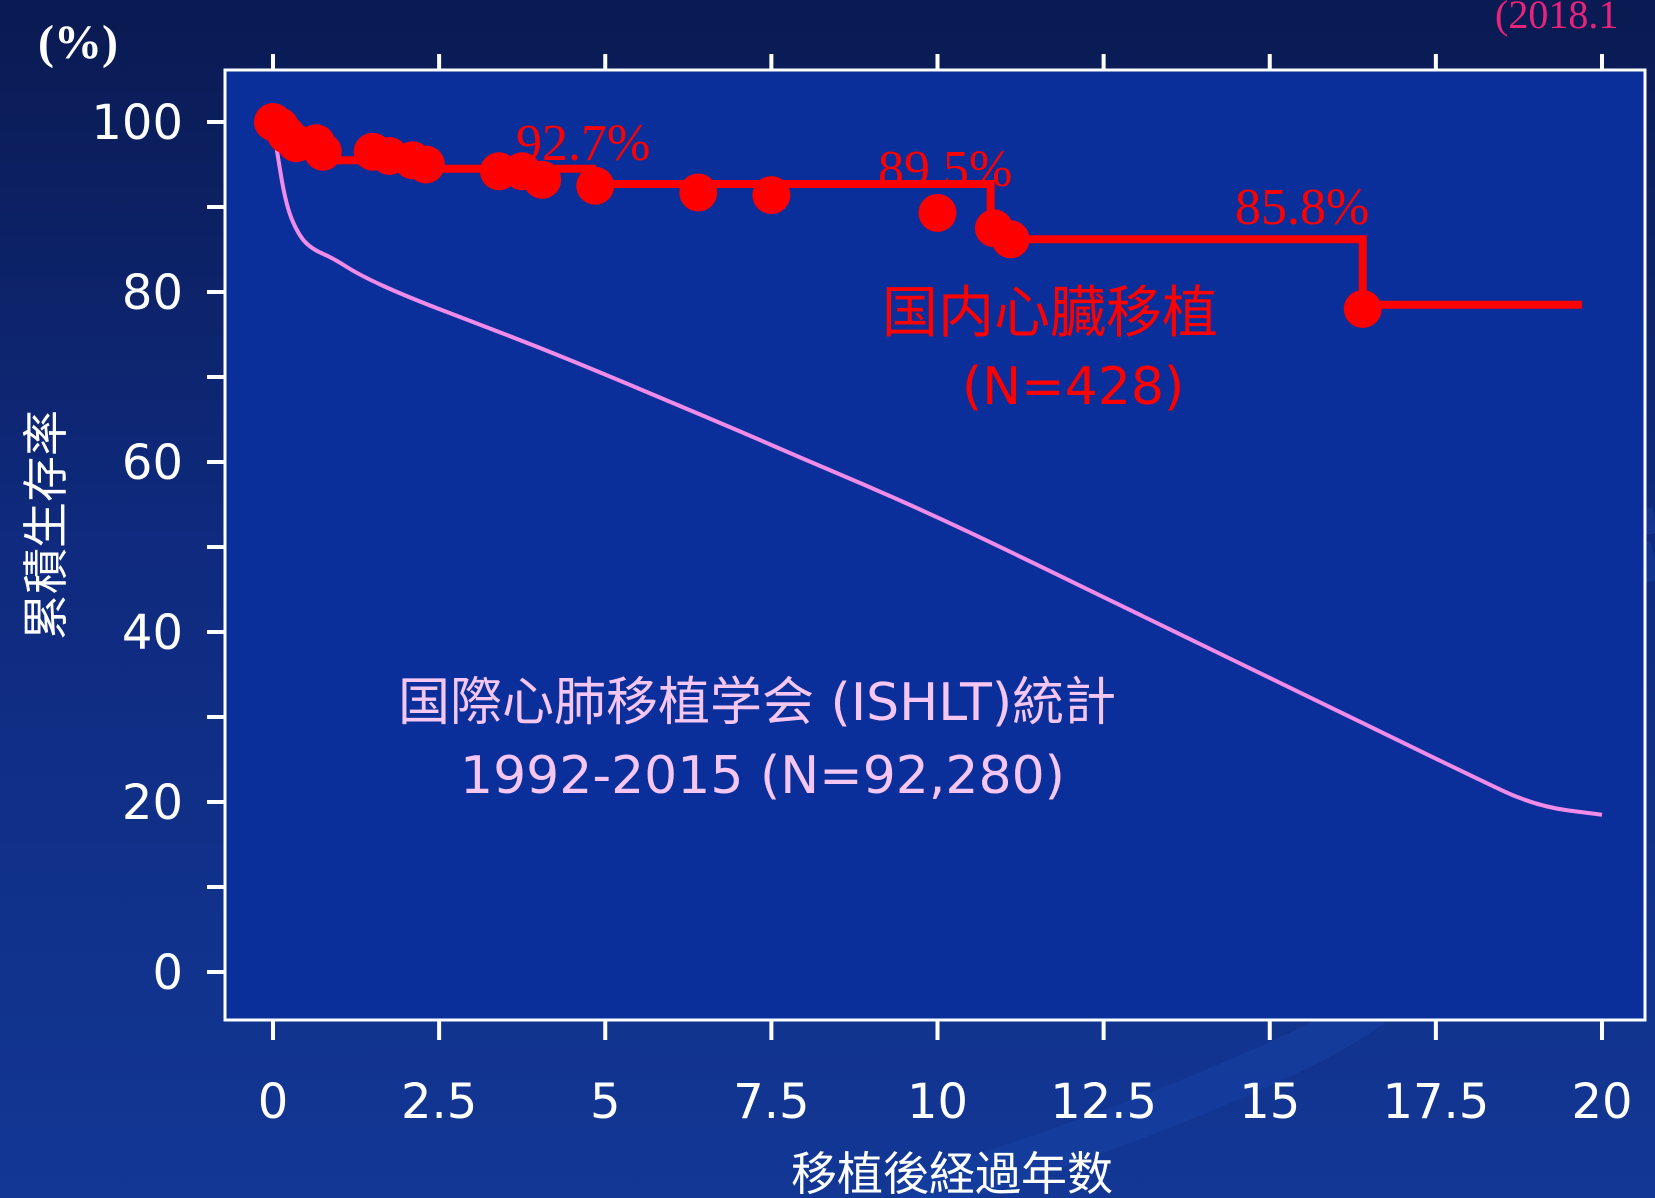 The height and width of the screenshot is (1198, 1655). What do you see at coordinates (1302, 207) in the screenshot?
I see `annotation-15yr: 85.8%` at bounding box center [1302, 207].